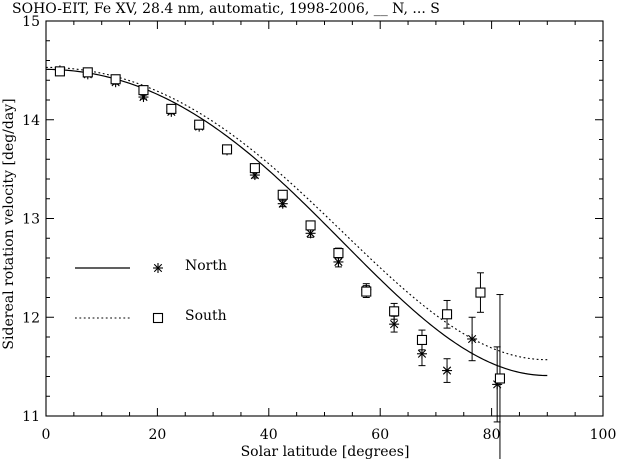  Describe the element at coordinates (9, 223) in the screenshot. I see `y-axis-label: Sidereal rotation velocity [deg/day]` at that location.